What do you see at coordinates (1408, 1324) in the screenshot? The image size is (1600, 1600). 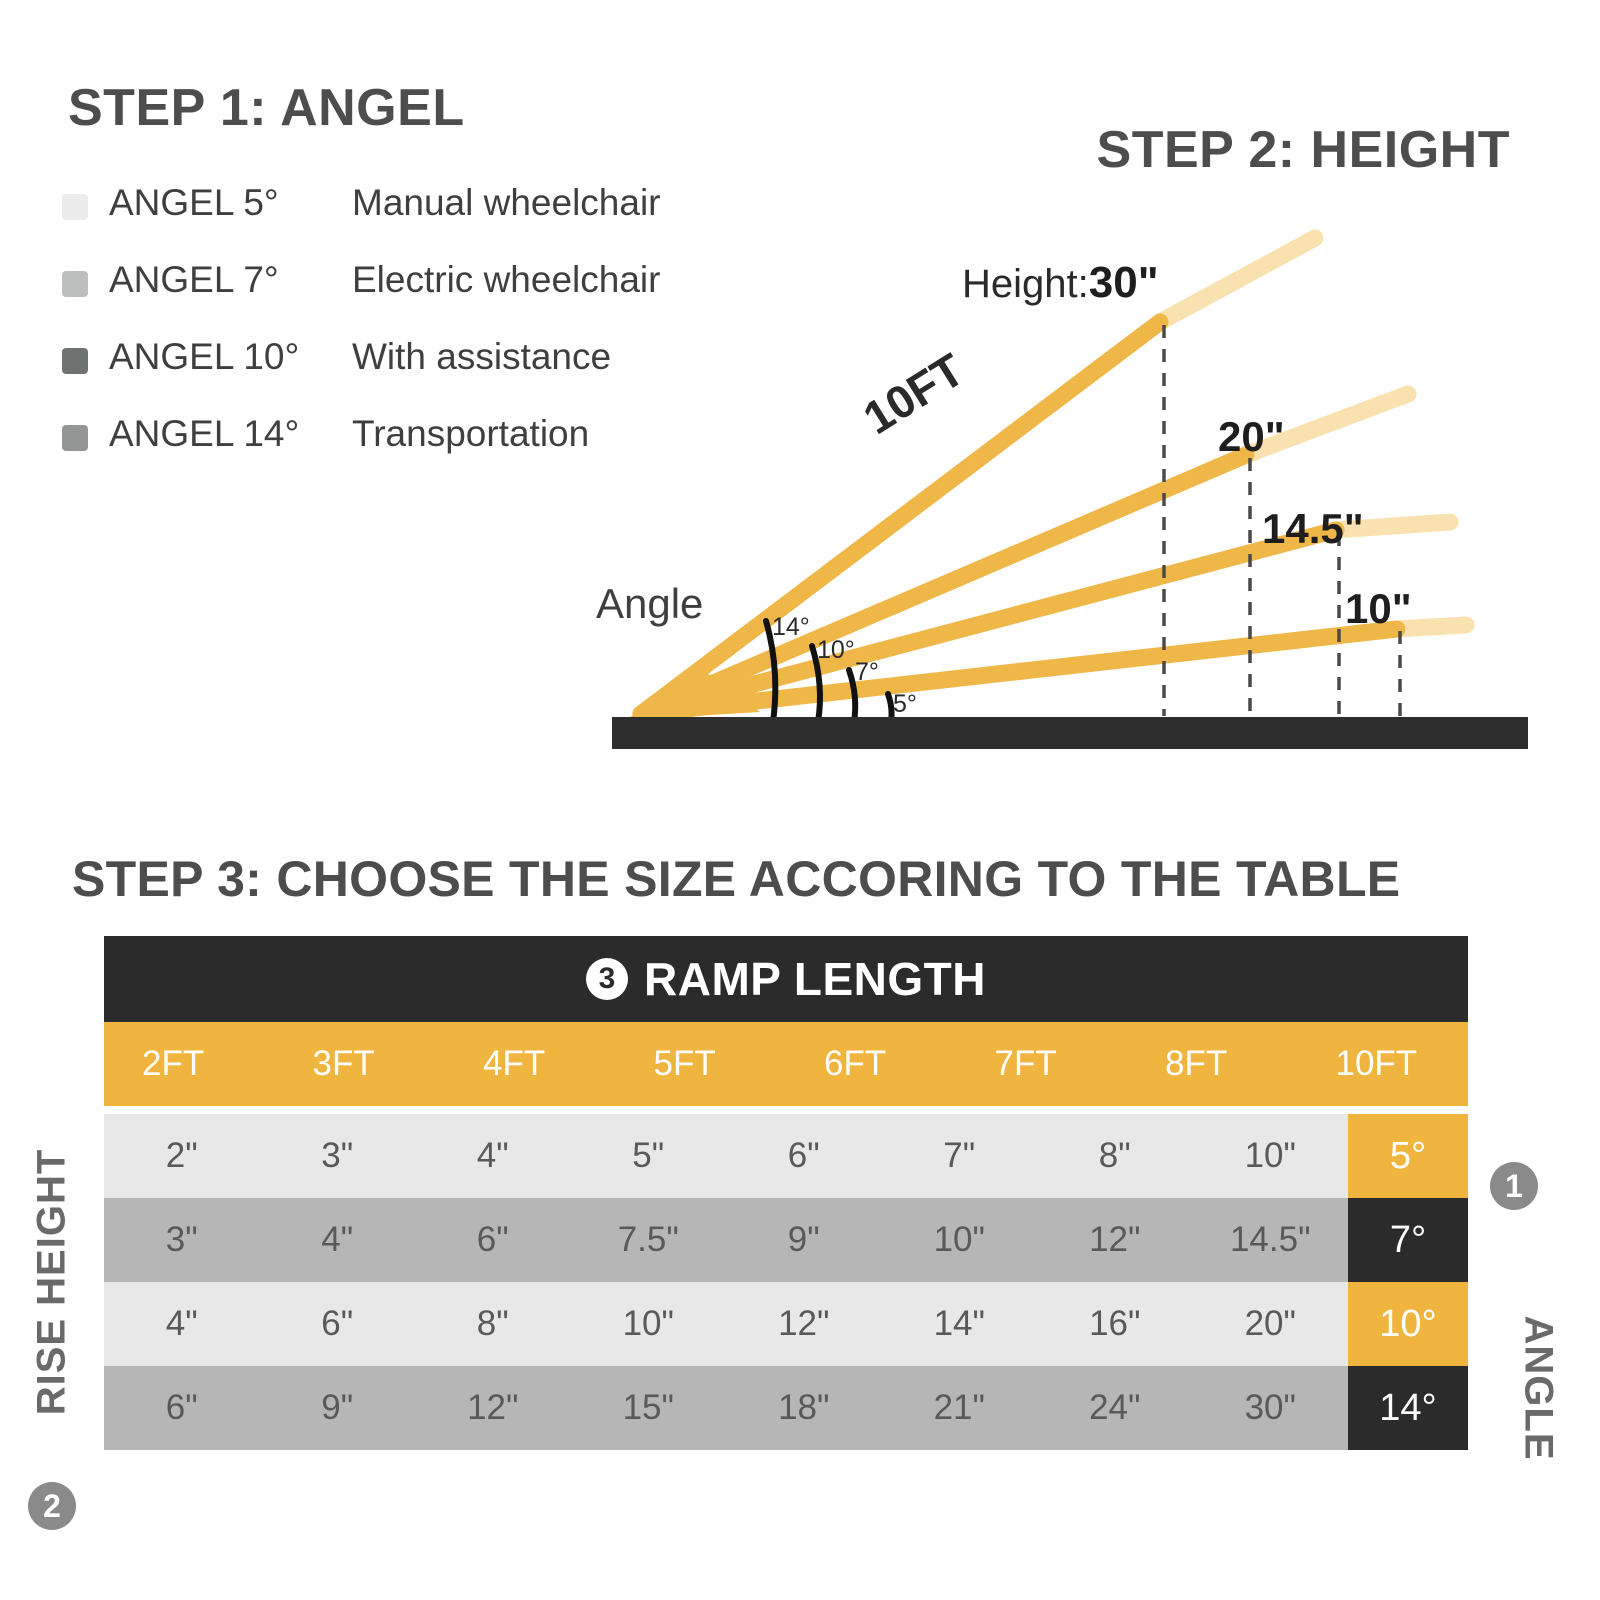 I see `angle-badge-10deg: 10°` at bounding box center [1408, 1324].